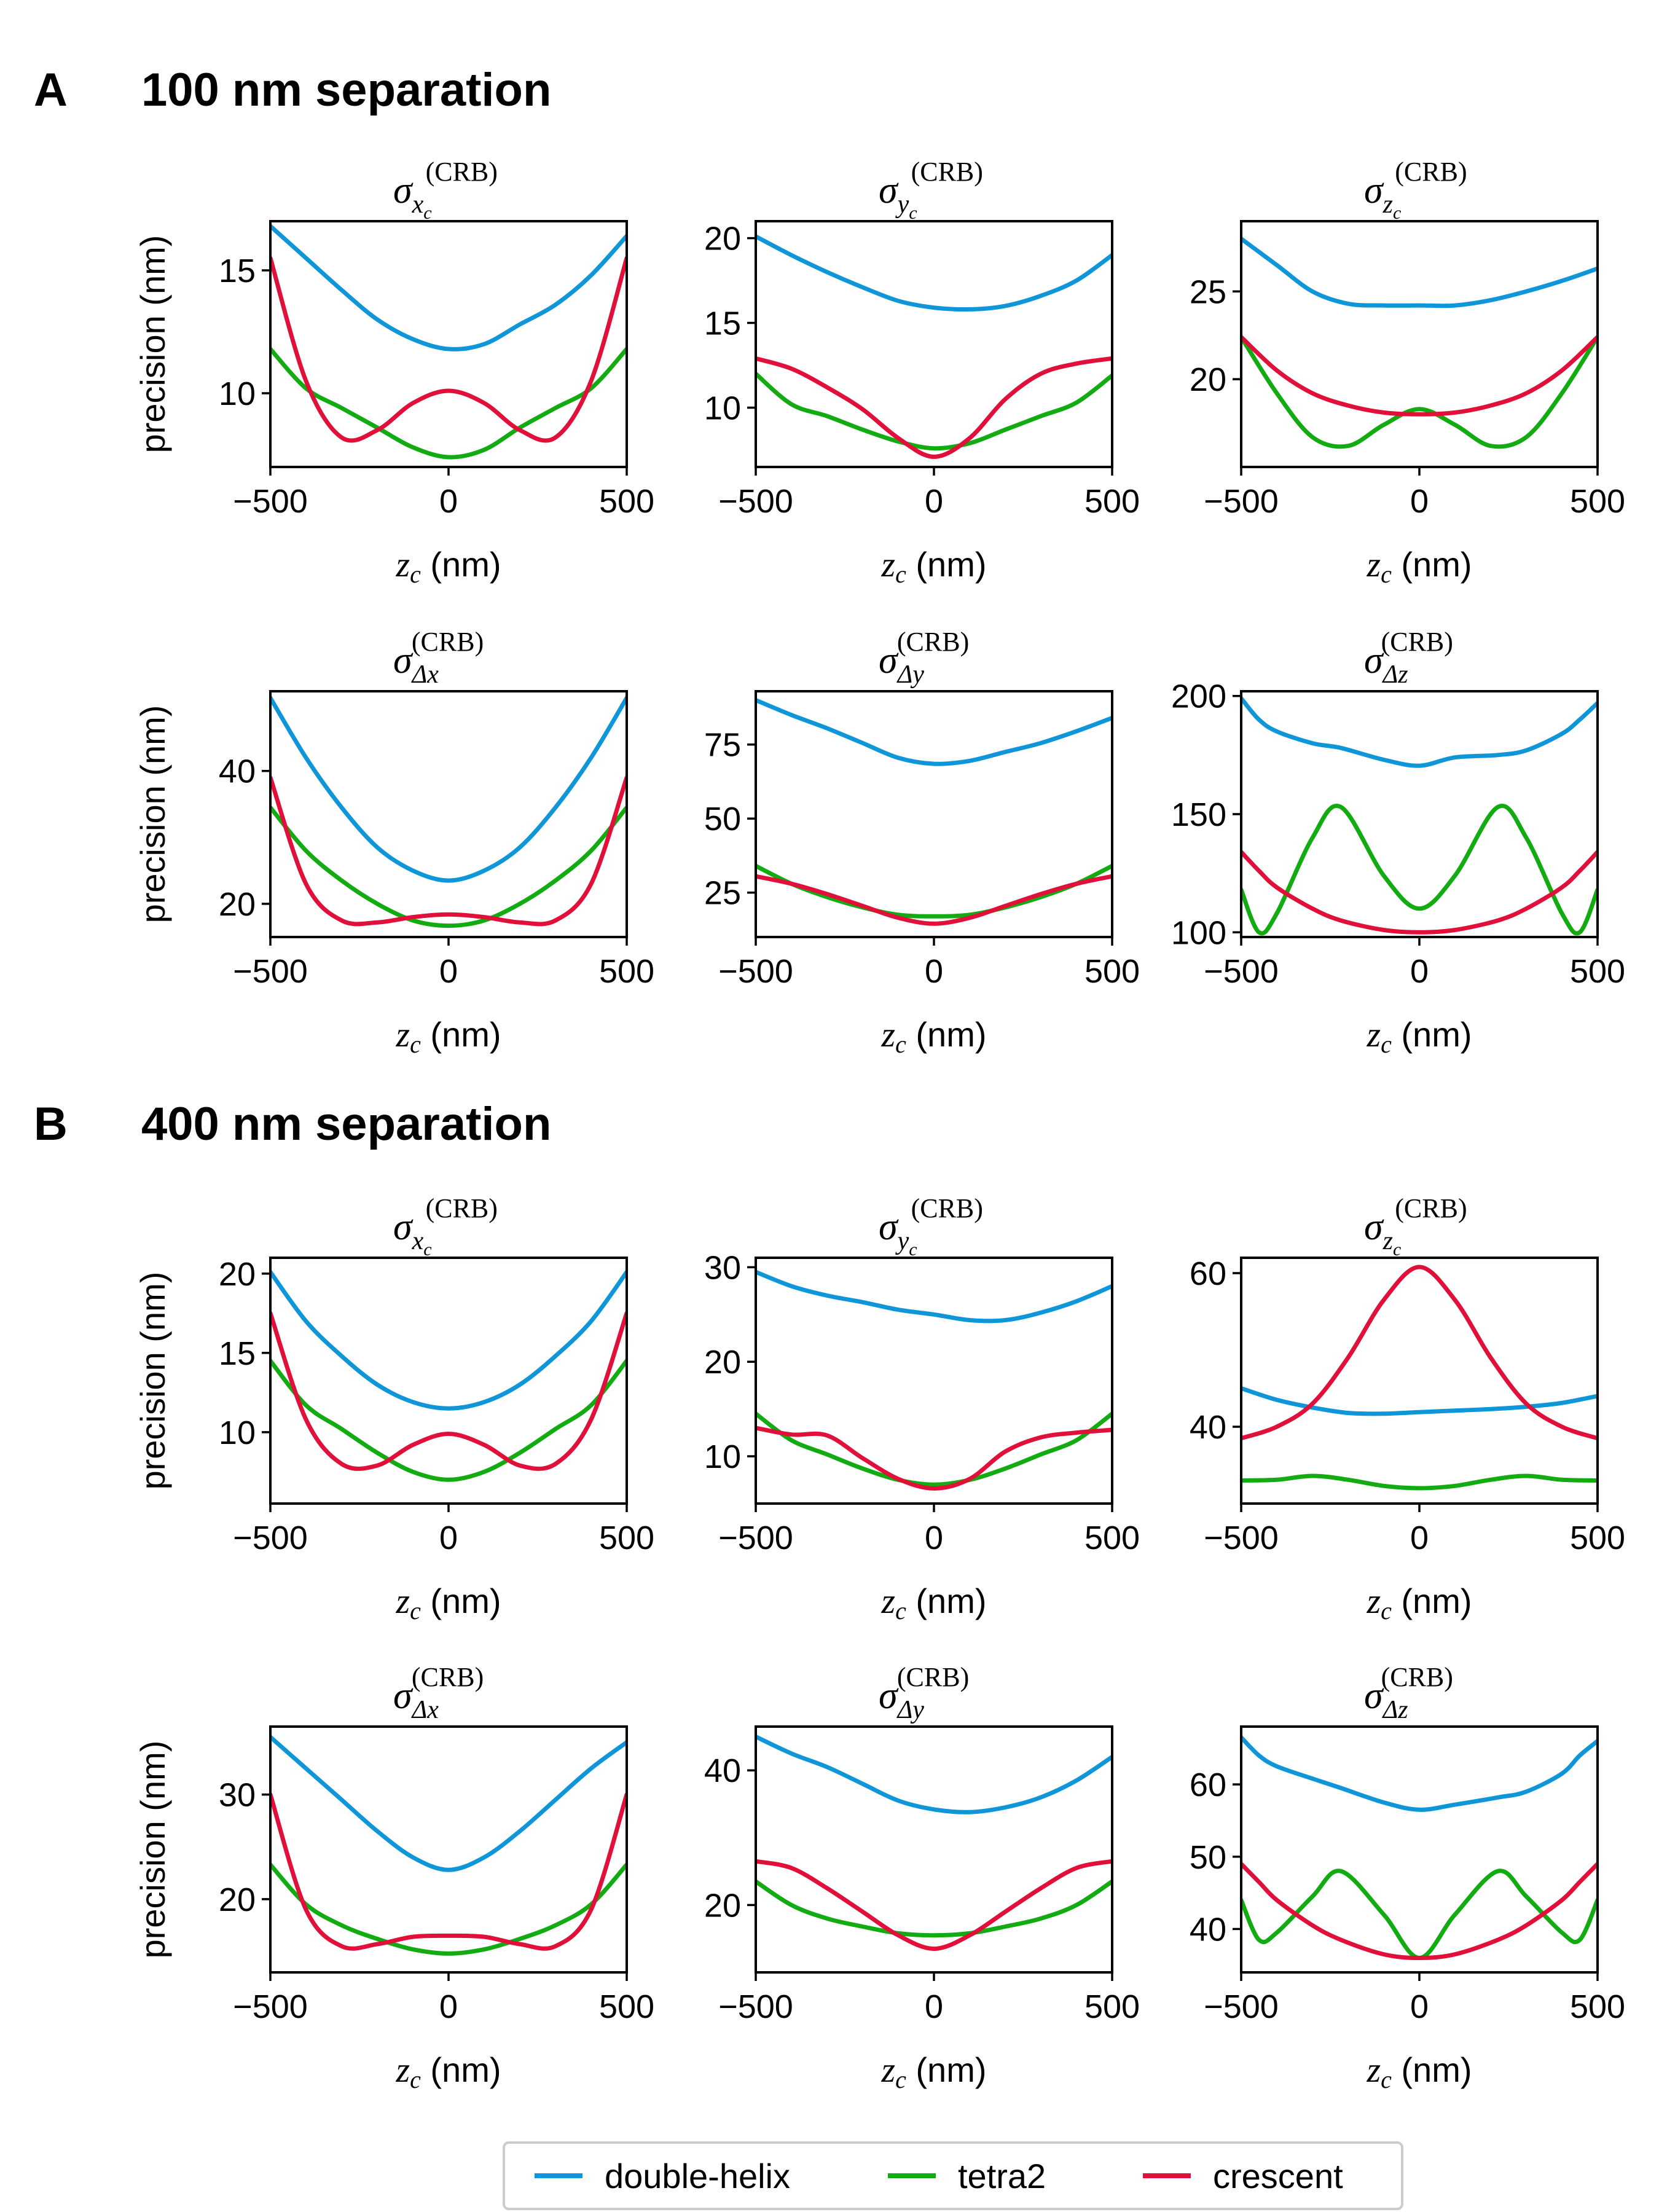 The image size is (1659, 2212). Describe the element at coordinates (722, 745) in the screenshot. I see `y-tick-label: 75` at that location.